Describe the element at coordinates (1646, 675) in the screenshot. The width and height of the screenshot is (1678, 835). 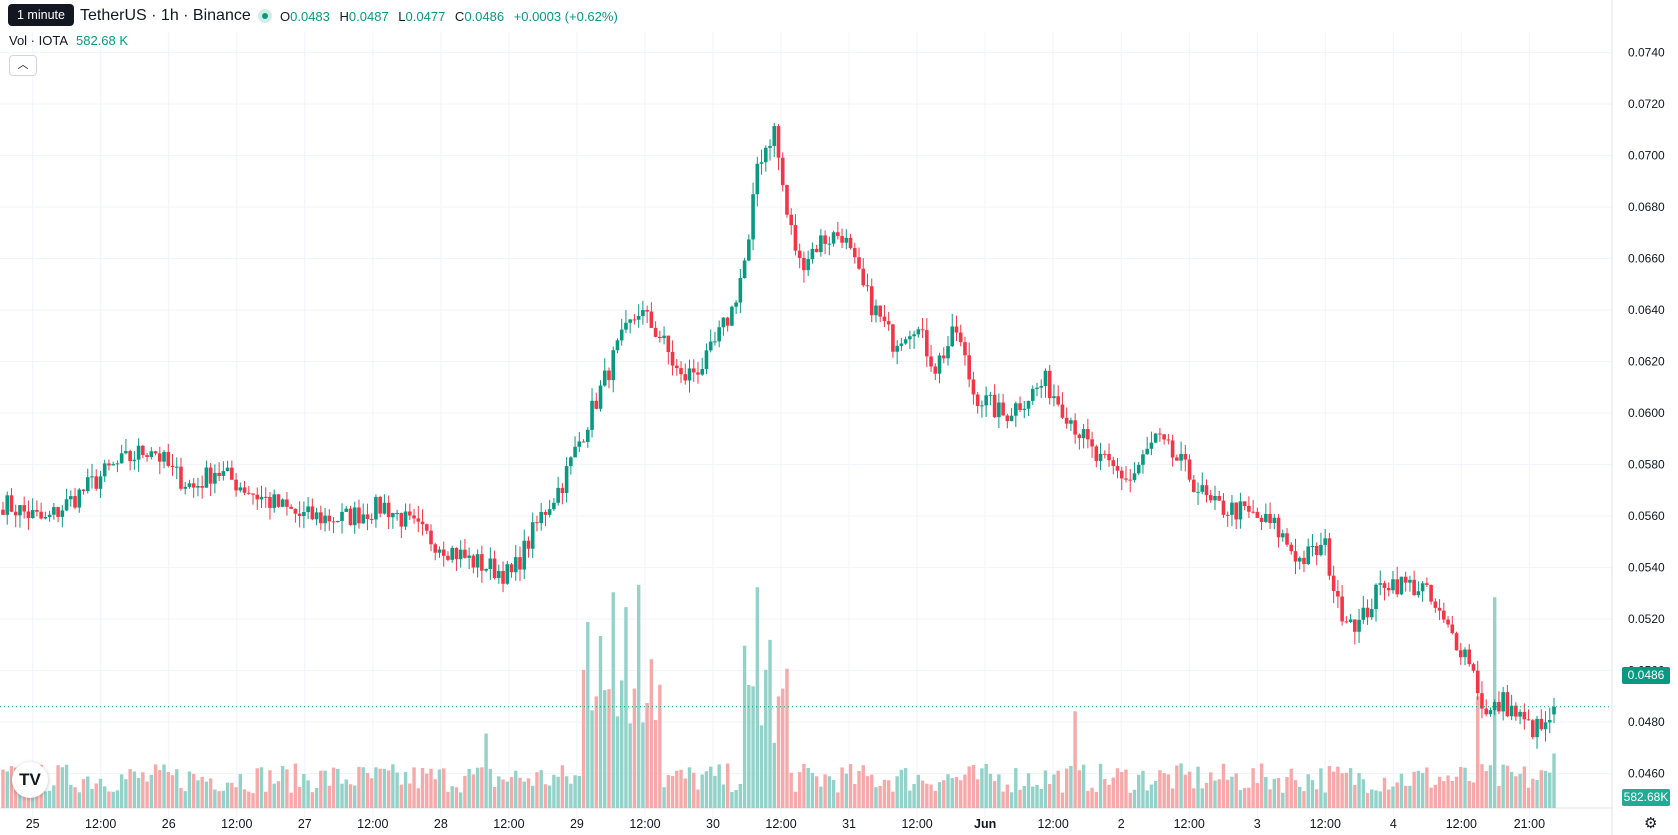
I see `last-price-tag: 0.0486` at that location.